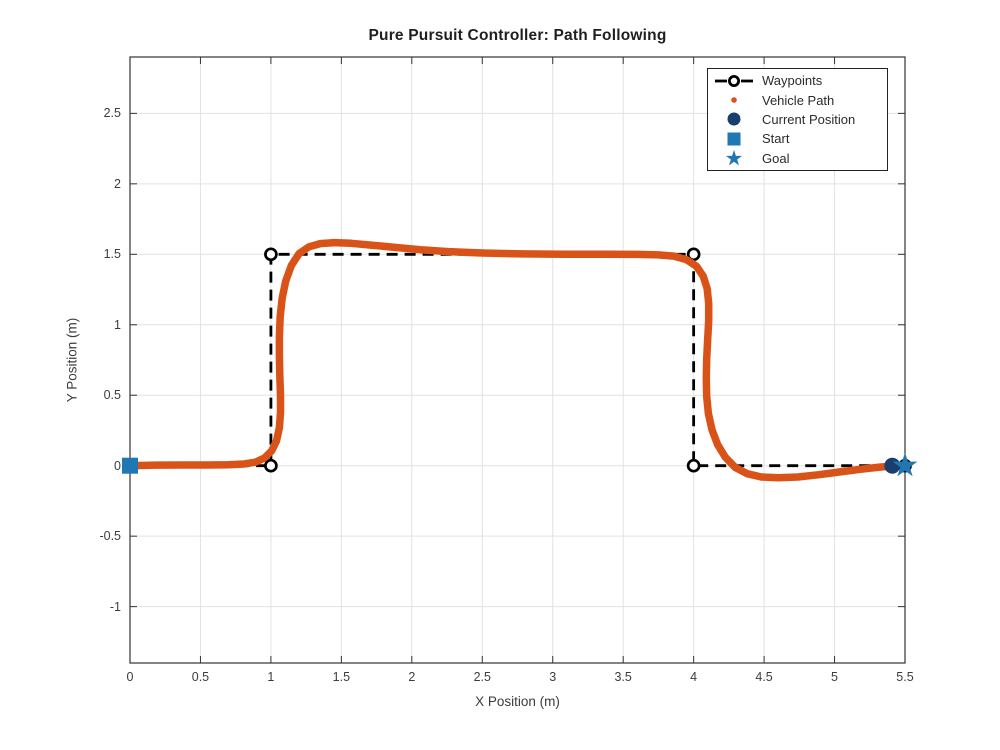  What do you see at coordinates (130, 465) in the screenshot?
I see `start-marker` at bounding box center [130, 465].